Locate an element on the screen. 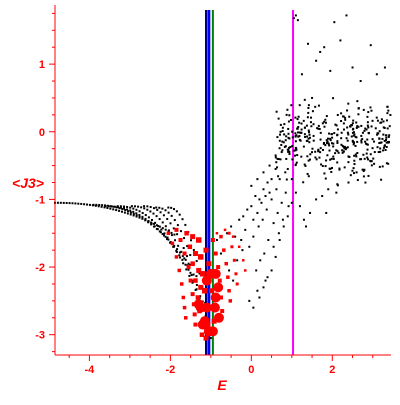 The image size is (400, 405). y-tick-label: -3 is located at coordinates (40, 336).